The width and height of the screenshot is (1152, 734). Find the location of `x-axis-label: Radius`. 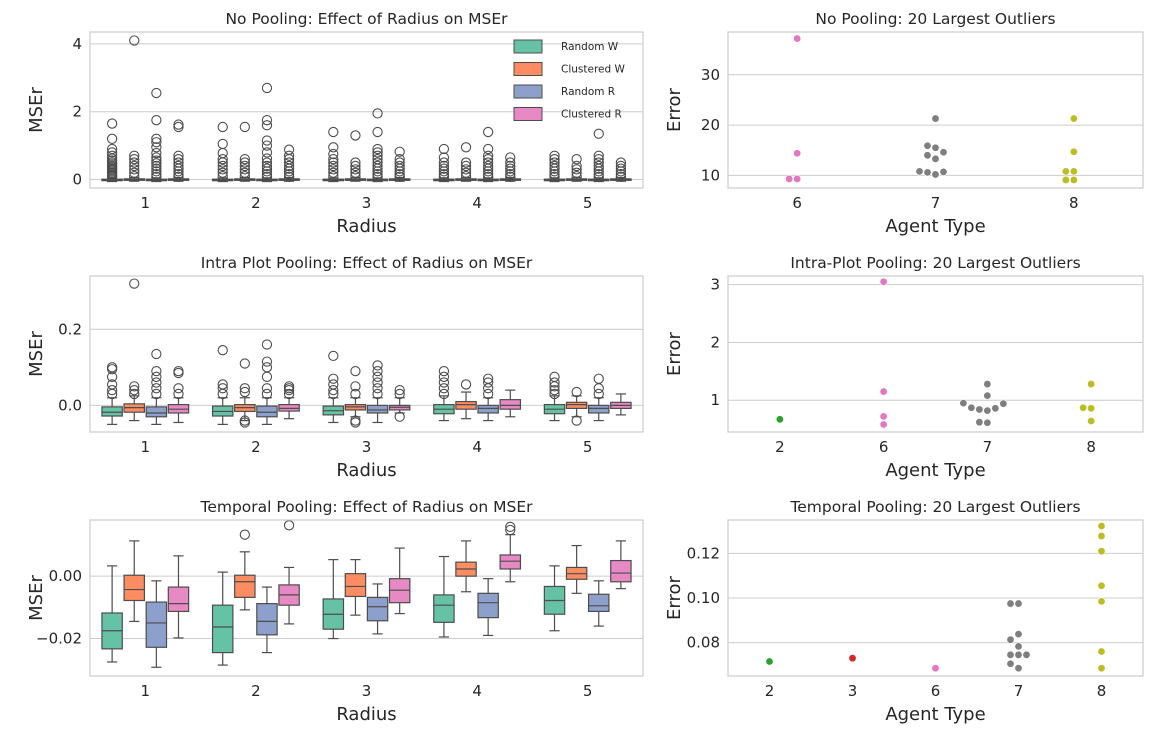

x-axis-label: Radius is located at coordinates (366, 226).